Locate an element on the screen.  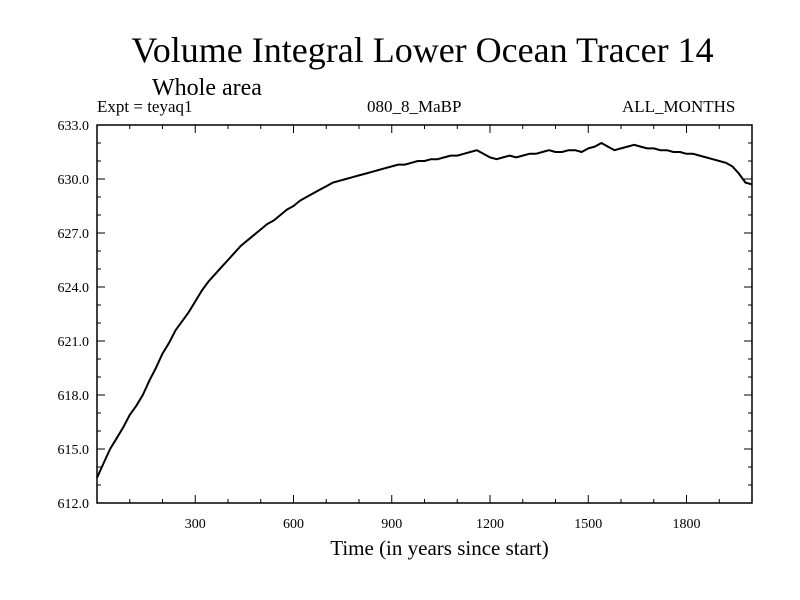
y-tick-label: 612.0 is located at coordinates (74, 504).